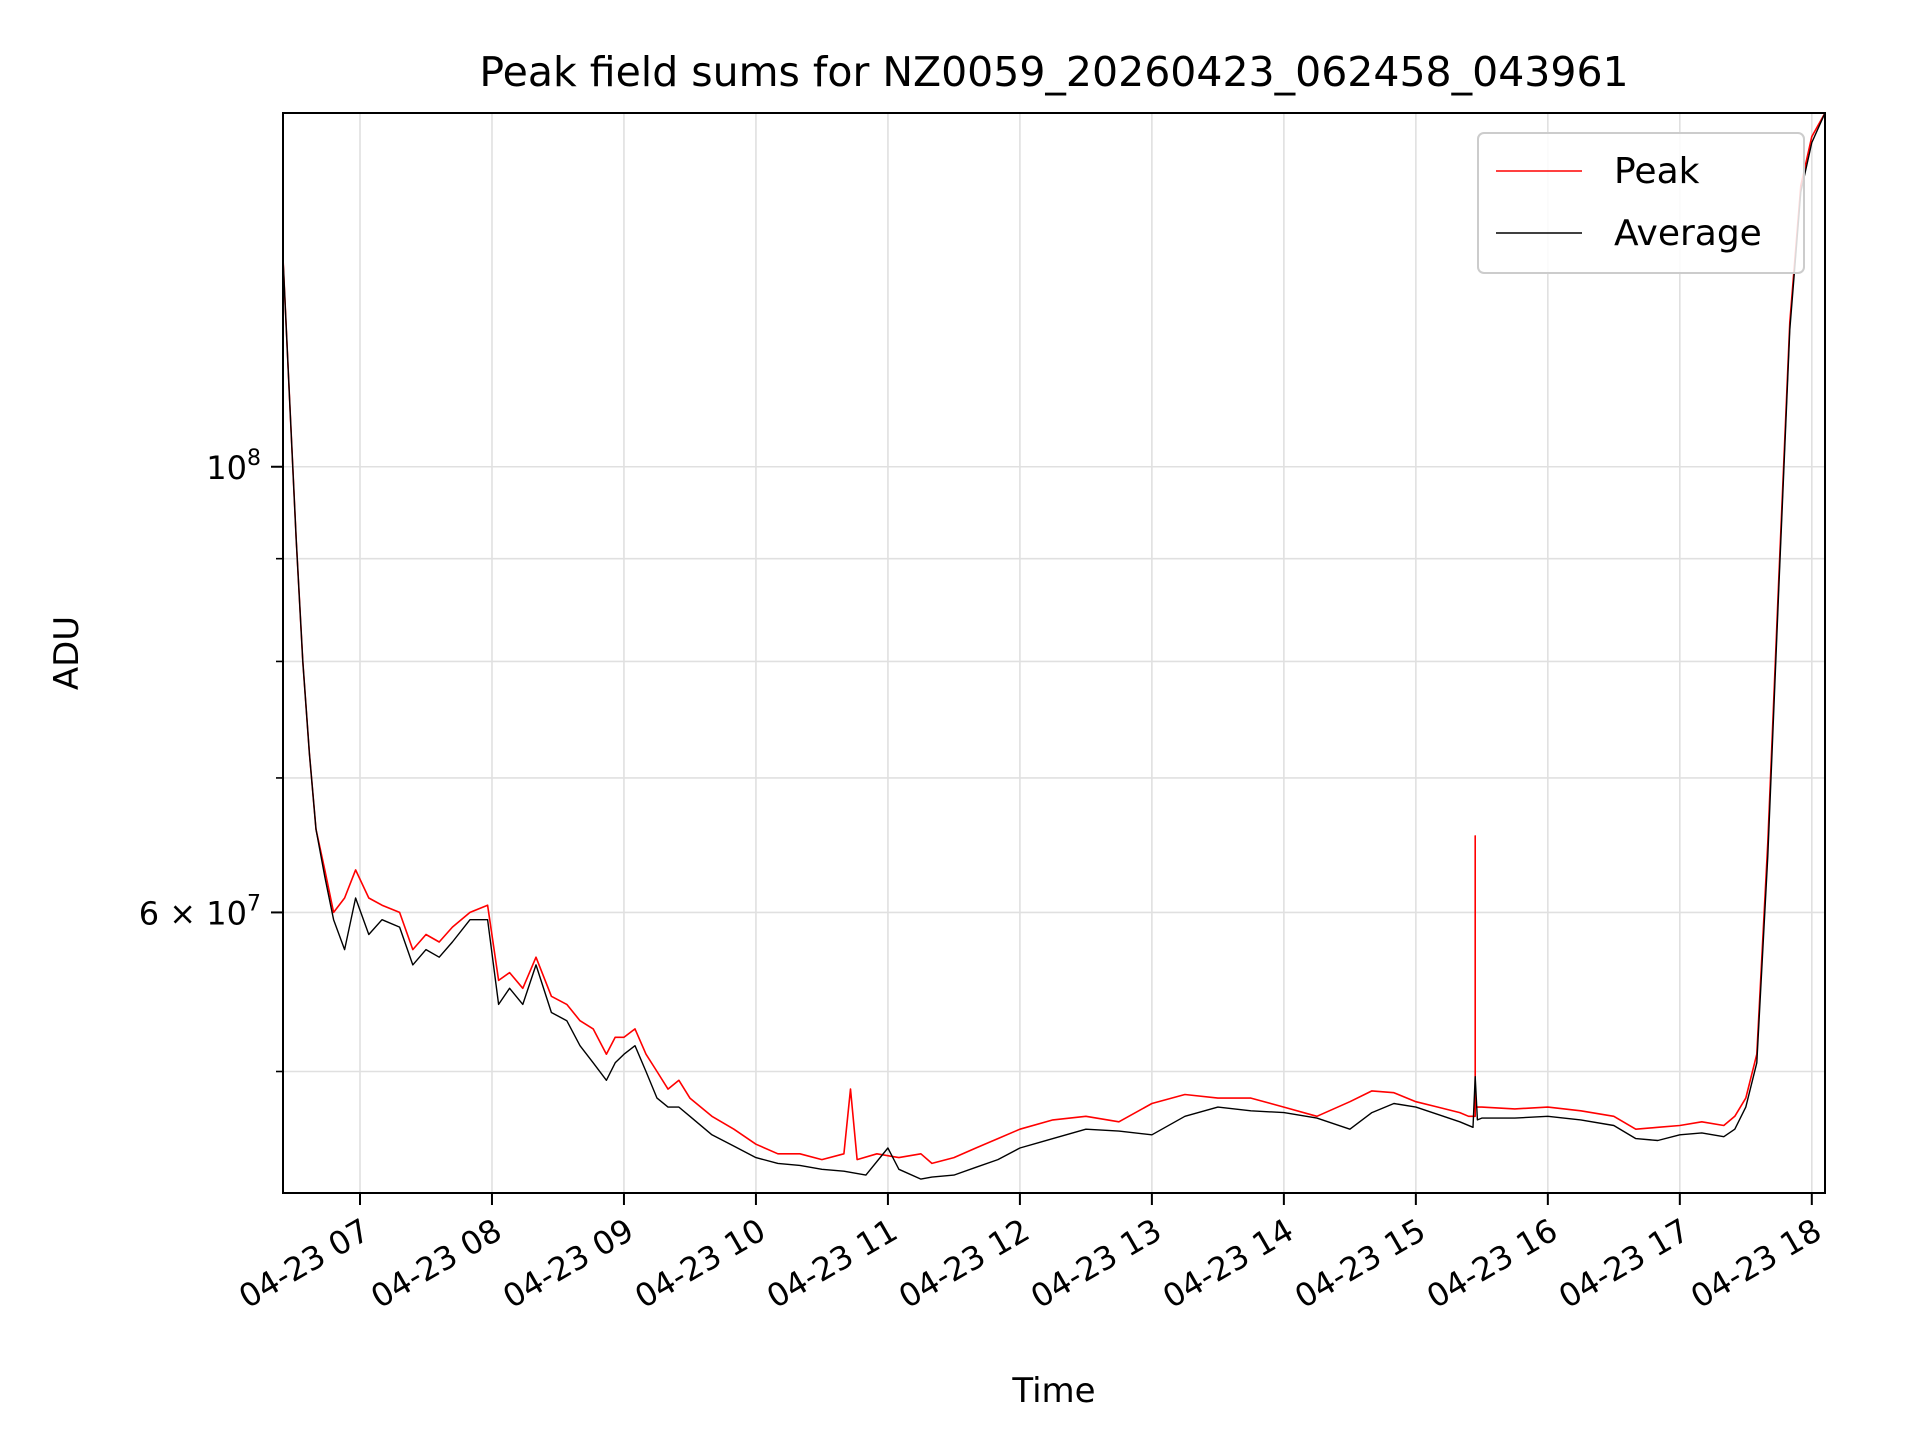 Image resolution: width=1920 pixels, height=1440 pixels. What do you see at coordinates (233, 466) in the screenshot?
I see `y-tick-label: 108` at bounding box center [233, 466].